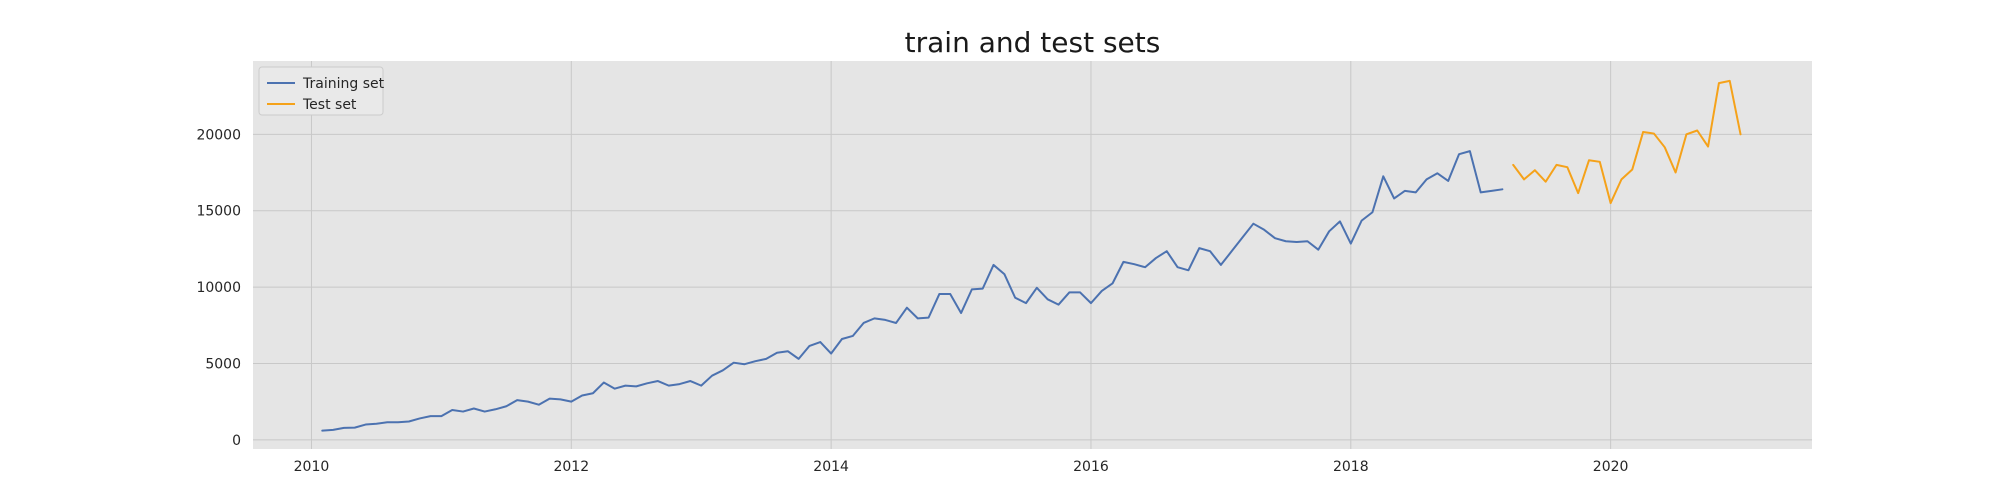 The height and width of the screenshot is (500, 2000). I want to click on y-tick-label: 5000, so click(223, 364).